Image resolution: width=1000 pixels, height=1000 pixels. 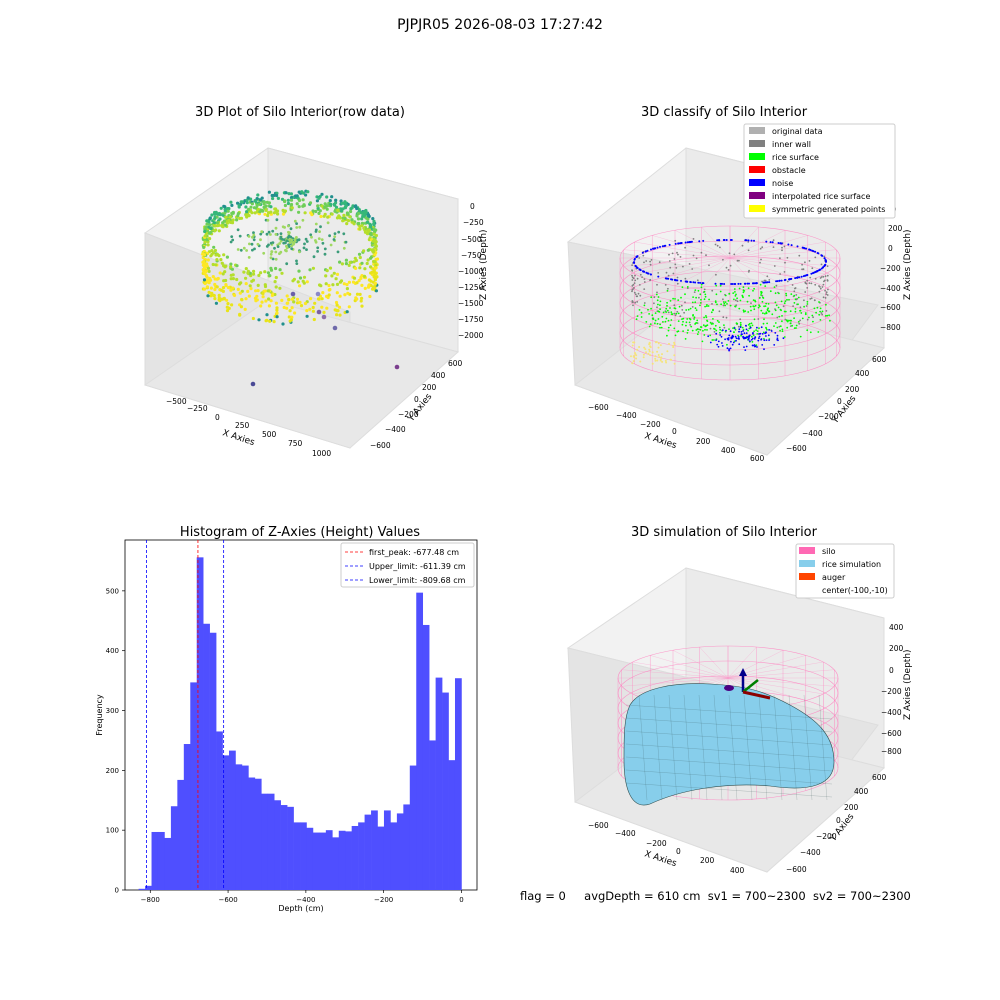 What do you see at coordinates (890, 248) in the screenshot?
I see `z-tick: 0` at bounding box center [890, 248].